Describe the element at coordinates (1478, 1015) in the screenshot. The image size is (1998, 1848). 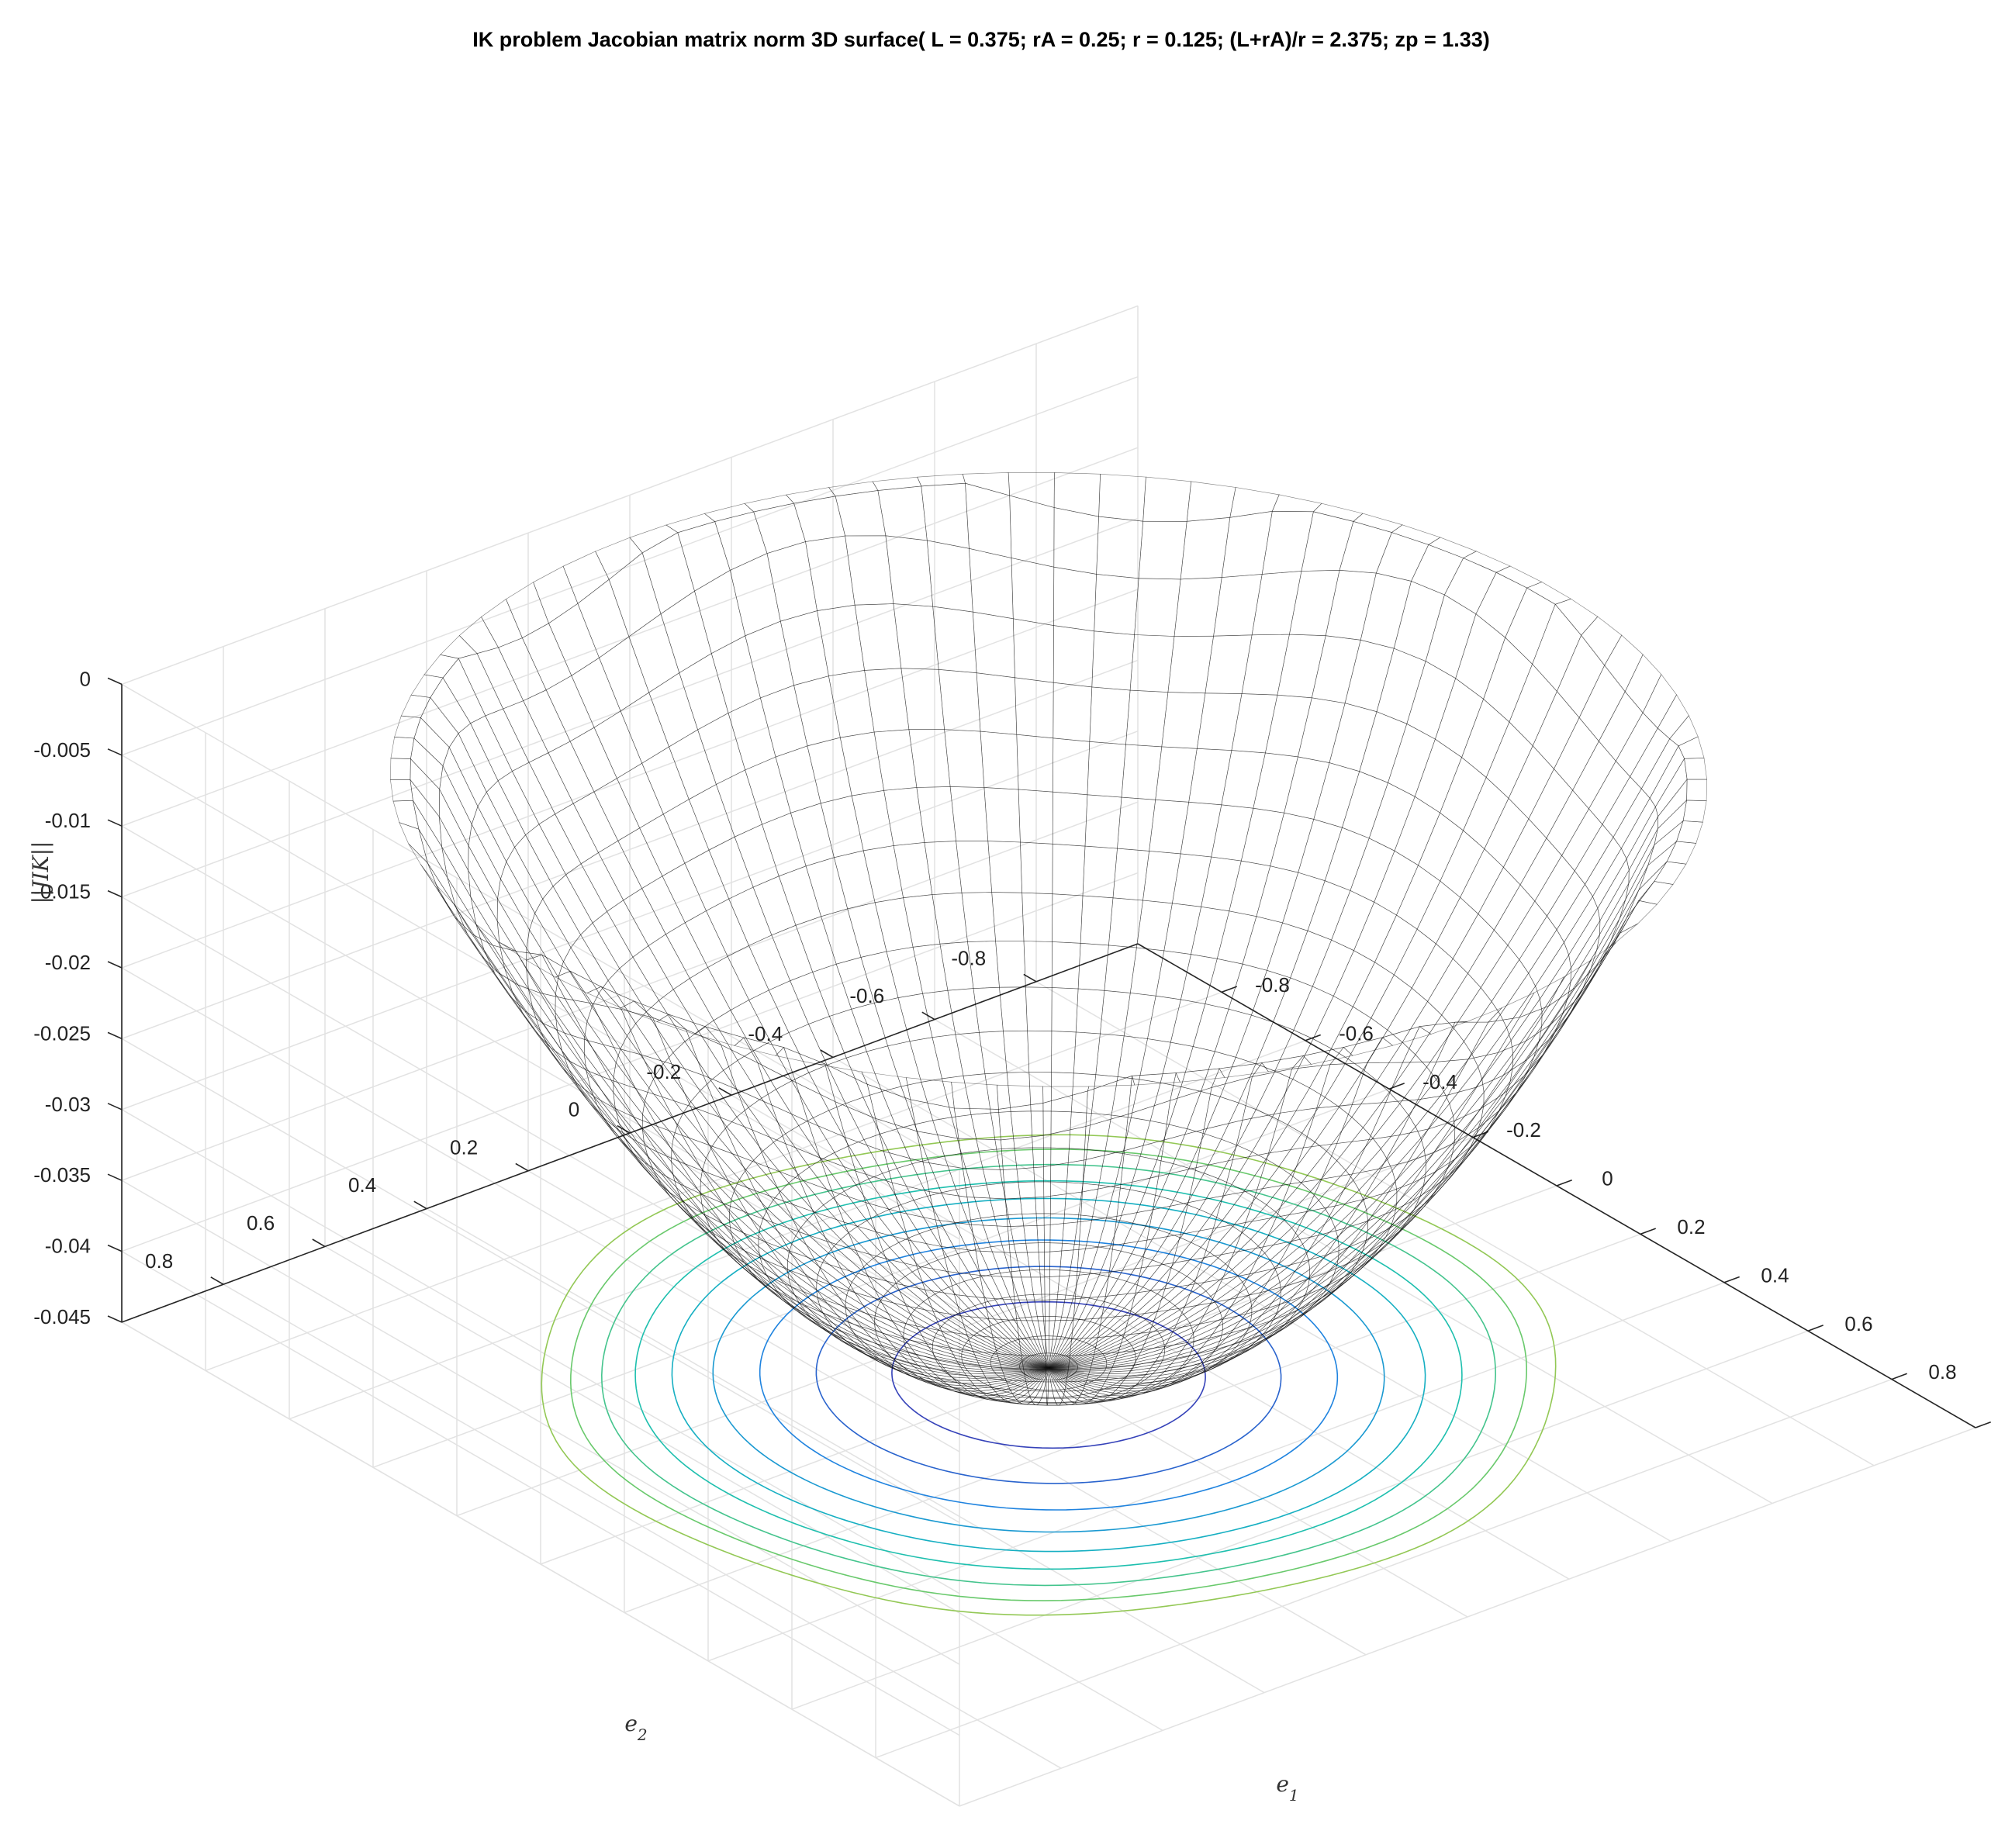
I see `rim-patch` at that location.